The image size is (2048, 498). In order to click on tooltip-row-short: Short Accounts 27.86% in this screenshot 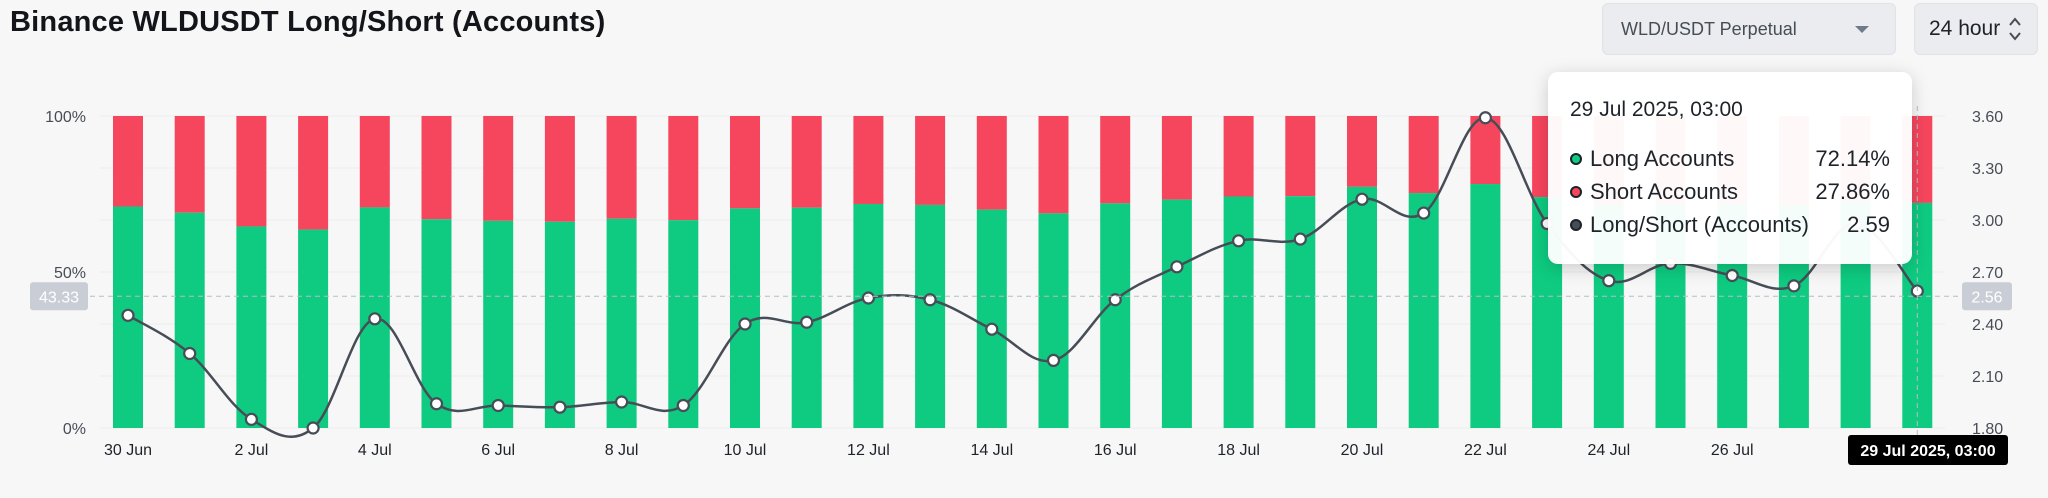, I will do `click(1730, 191)`.